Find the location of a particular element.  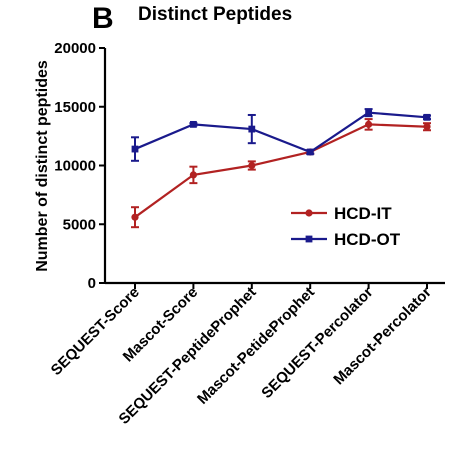

legend: HCD-IT HCD-OT is located at coordinates (346, 226).